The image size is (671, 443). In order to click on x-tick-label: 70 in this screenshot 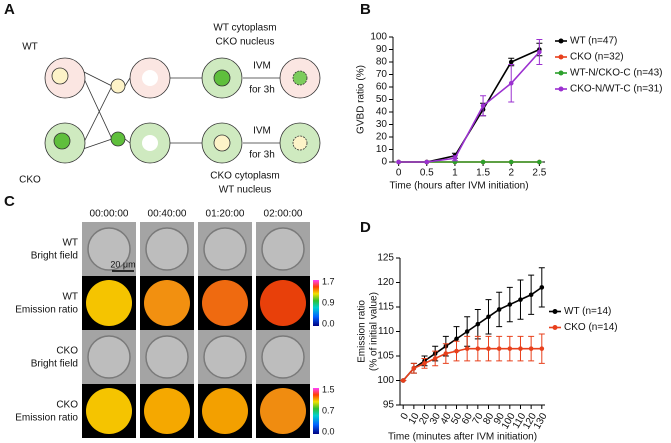, I will do `click(478, 419)`.